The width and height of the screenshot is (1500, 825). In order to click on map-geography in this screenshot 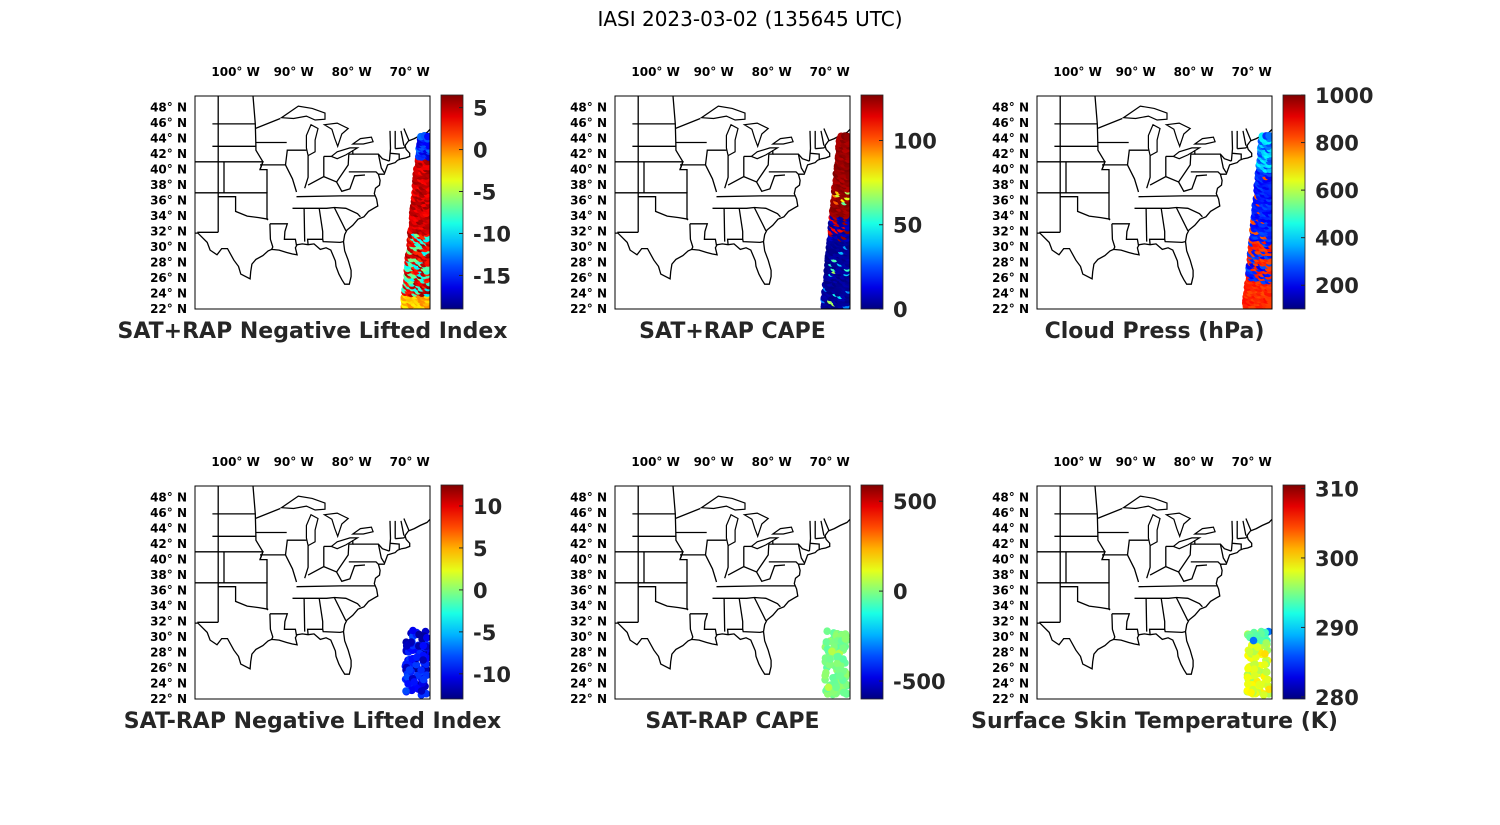, I will do `click(732, 580)`.